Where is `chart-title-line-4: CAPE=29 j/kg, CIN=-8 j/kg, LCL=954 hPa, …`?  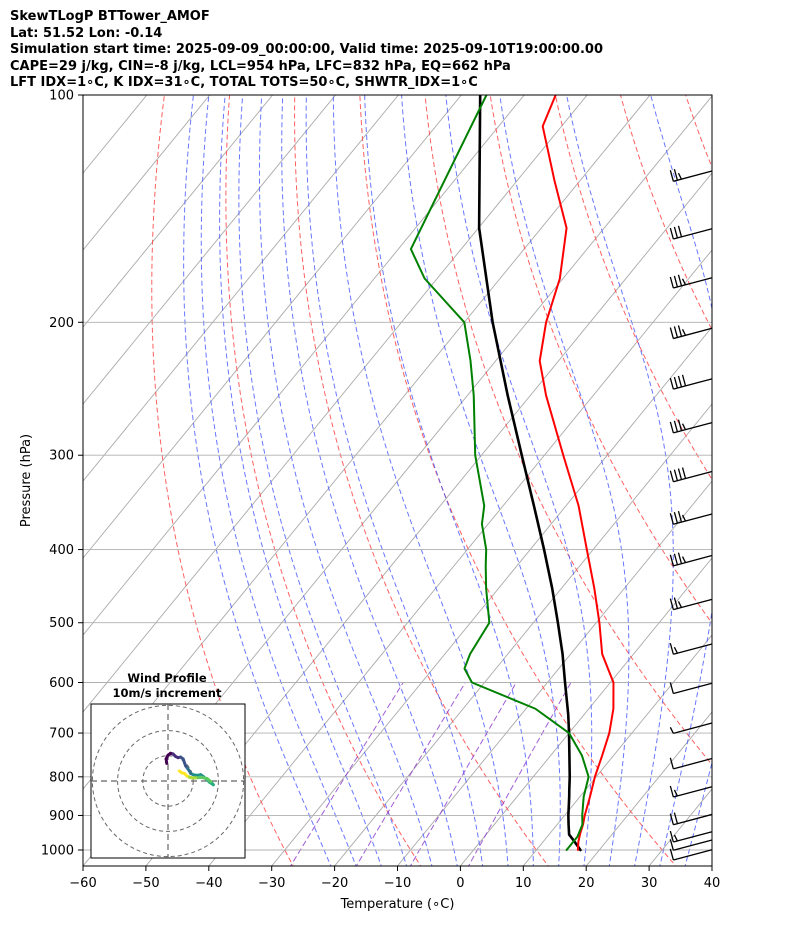 chart-title-line-4: CAPE=29 j/kg, CIN=-8 j/kg, LCL=954 hPa, … is located at coordinates (260, 66).